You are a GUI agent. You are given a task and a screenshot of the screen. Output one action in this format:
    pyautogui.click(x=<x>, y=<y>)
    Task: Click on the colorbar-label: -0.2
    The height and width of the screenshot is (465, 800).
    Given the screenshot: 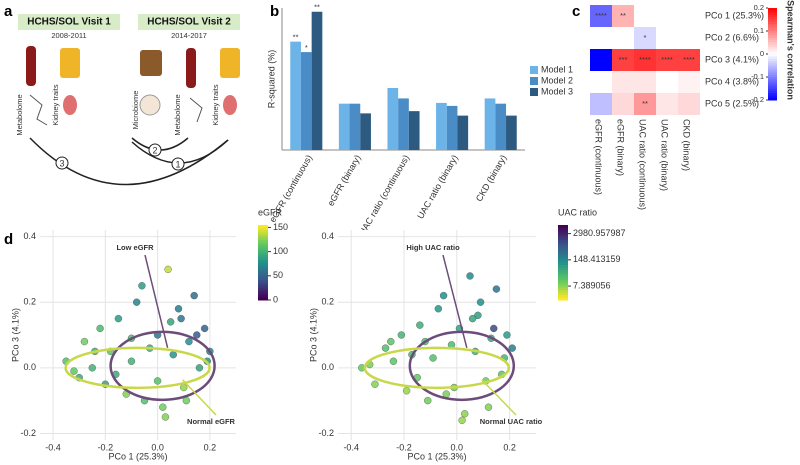 What is the action you would take?
    pyautogui.click(x=757, y=99)
    